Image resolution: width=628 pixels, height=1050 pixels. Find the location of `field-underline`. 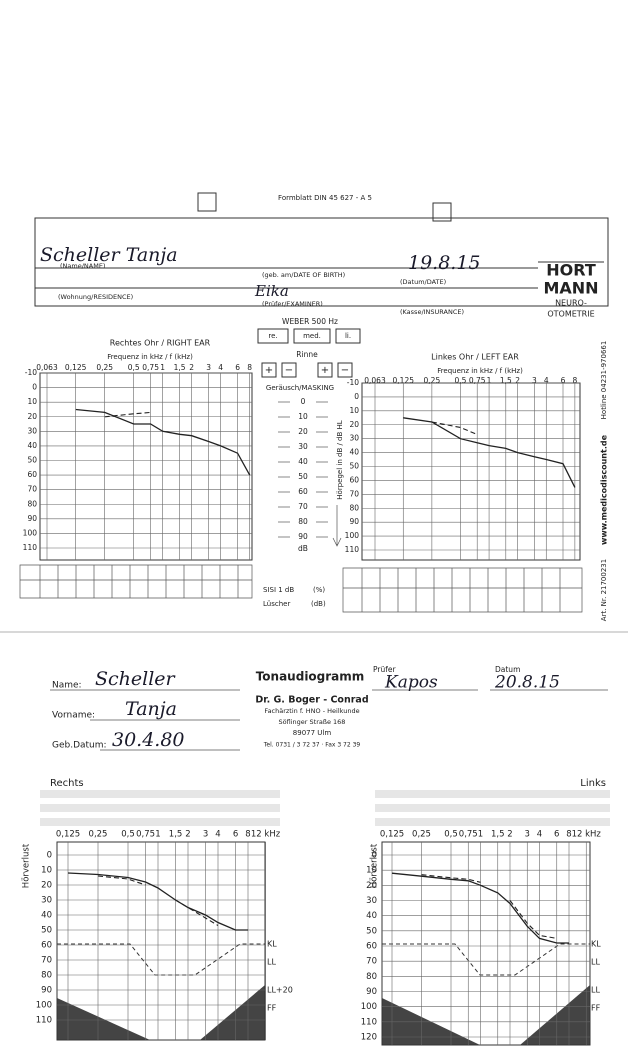

field-underline is located at coordinates (329, 720).